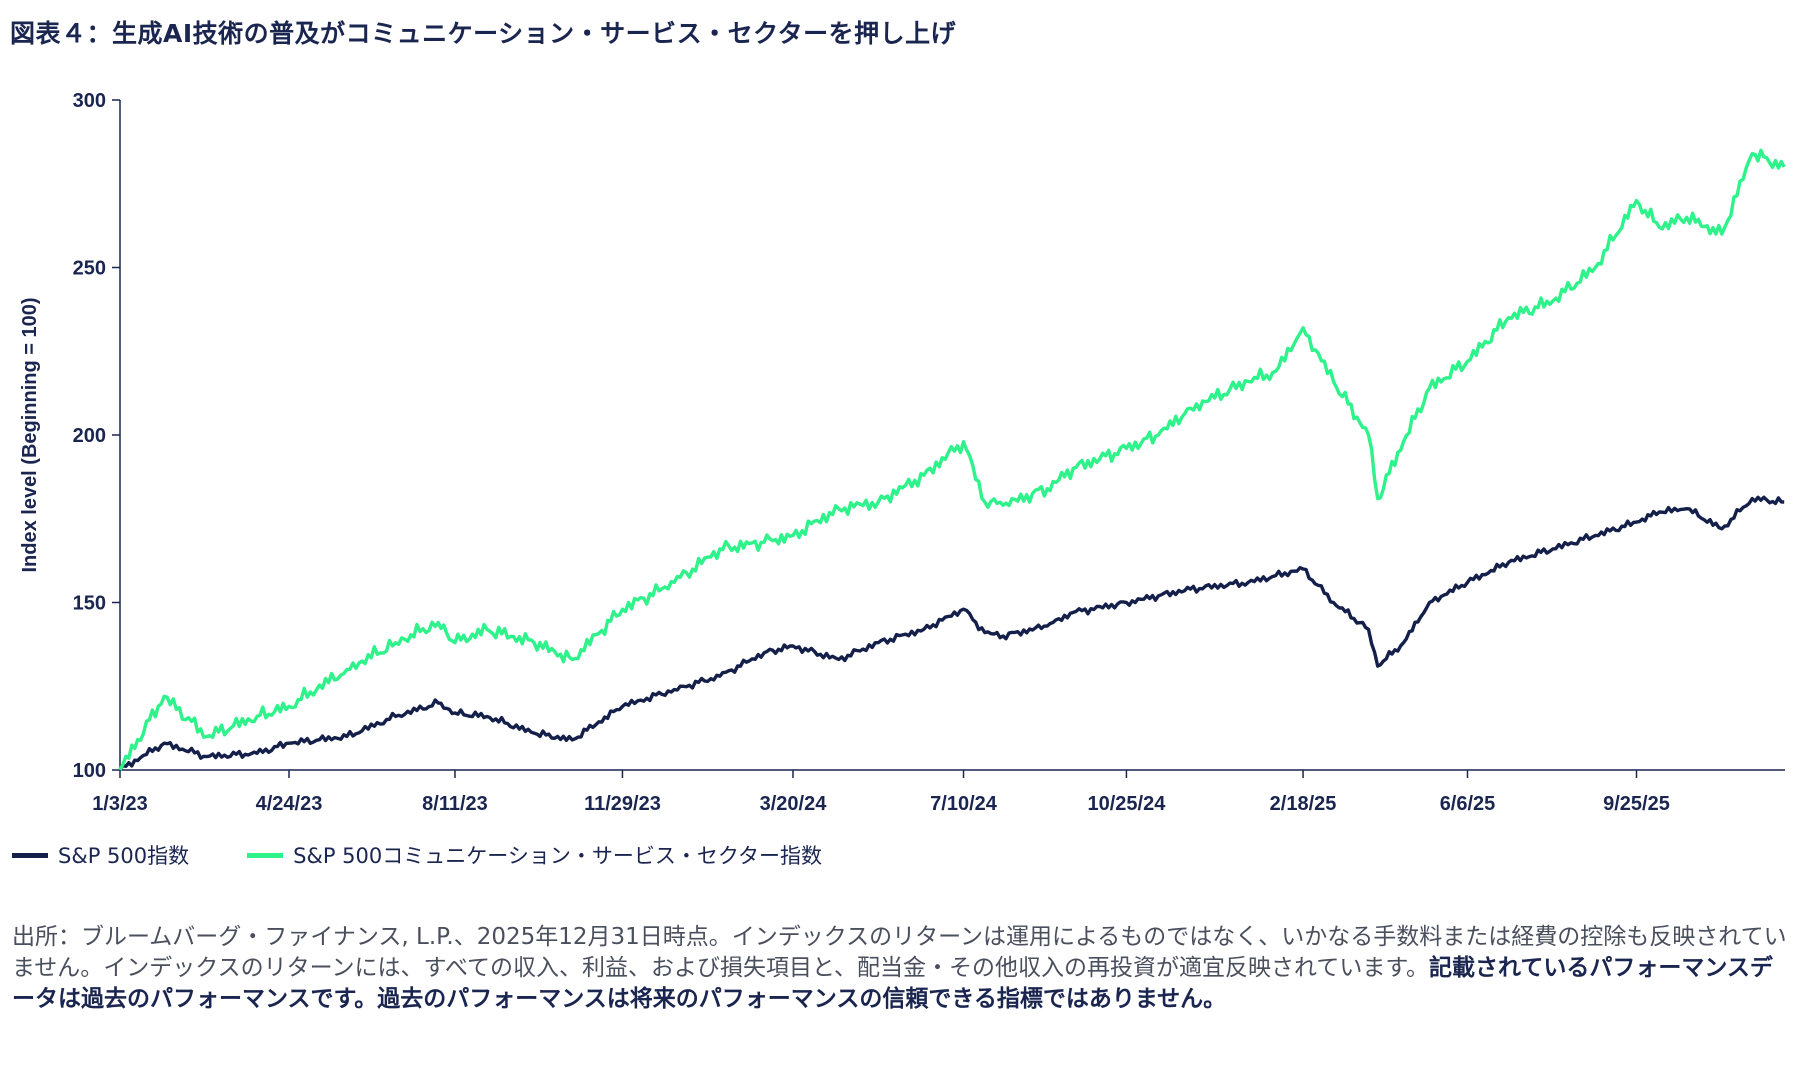 This screenshot has height=1070, width=1800. I want to click on legend-item-sp500: S&P 500指数, so click(100, 855).